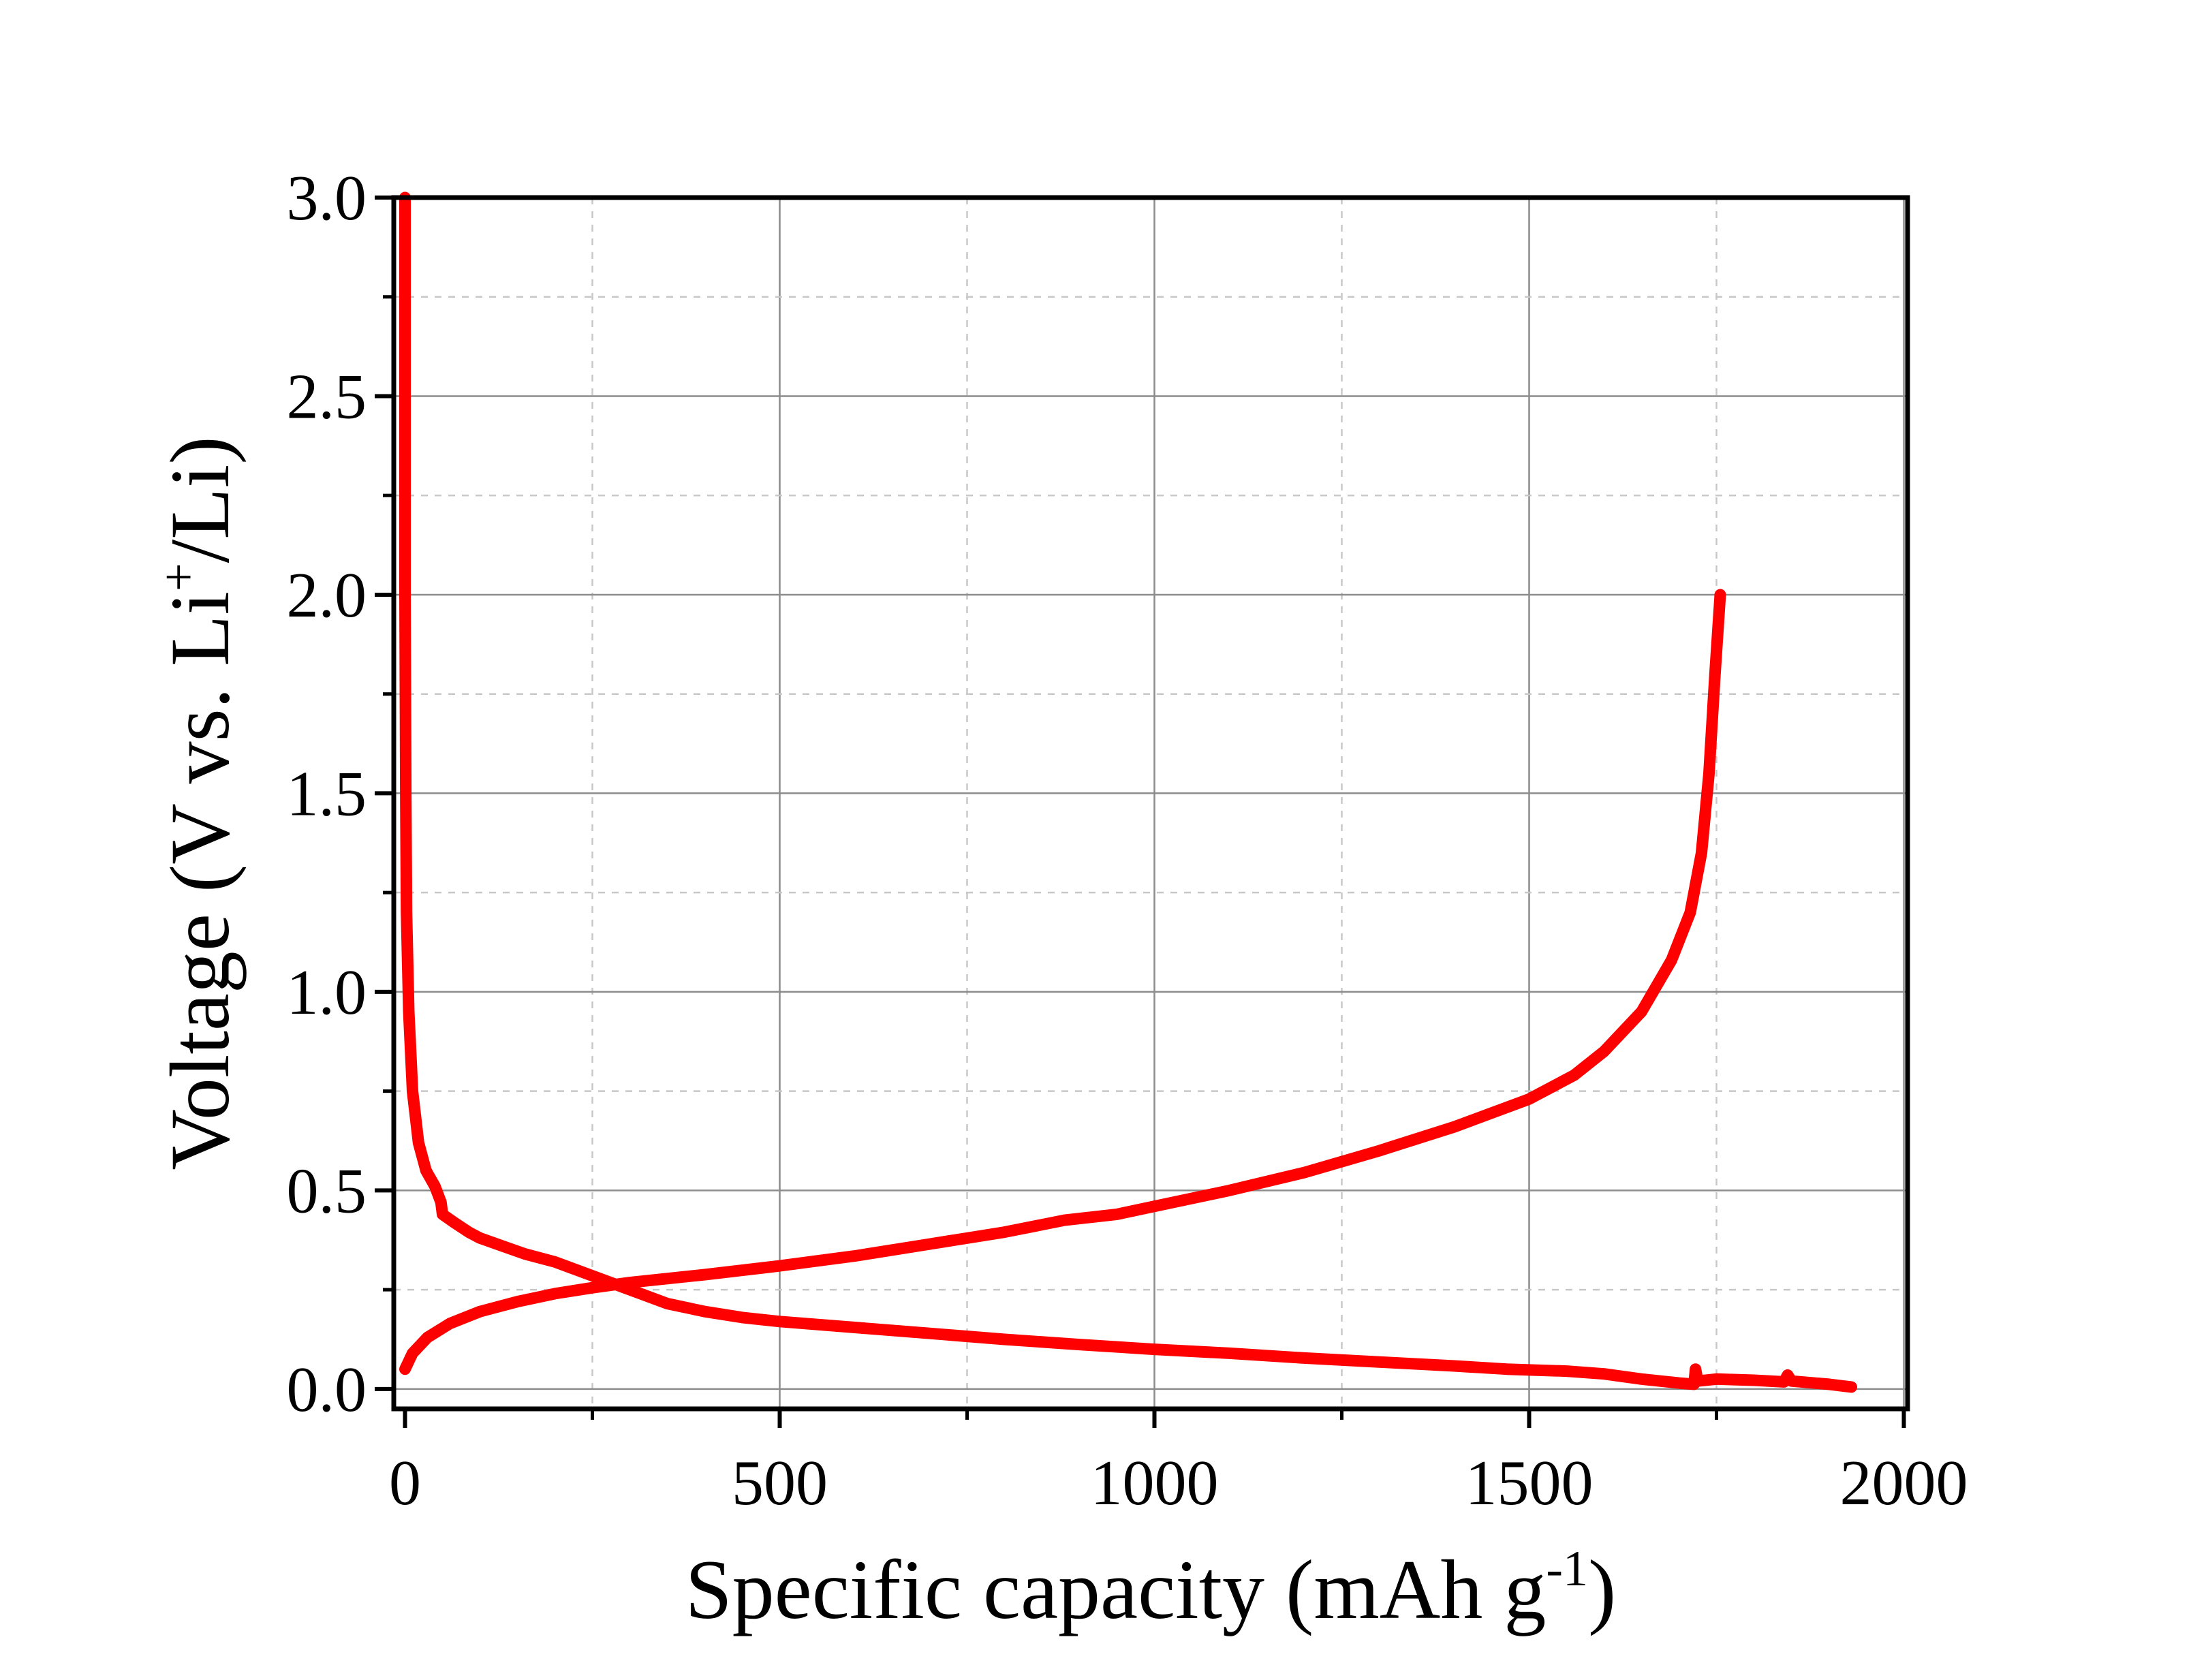 This screenshot has height=1680, width=2191. What do you see at coordinates (327, 1190) in the screenshot?
I see `y-tick-label: 0.5` at bounding box center [327, 1190].